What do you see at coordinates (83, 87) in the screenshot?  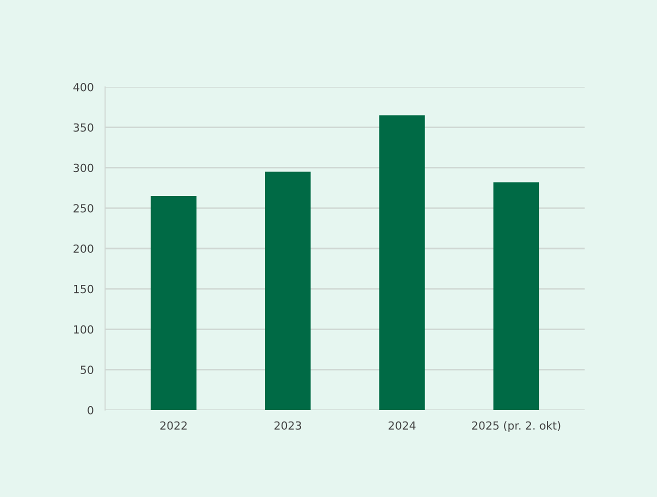 I see `y-tick-label: 400` at bounding box center [83, 87].